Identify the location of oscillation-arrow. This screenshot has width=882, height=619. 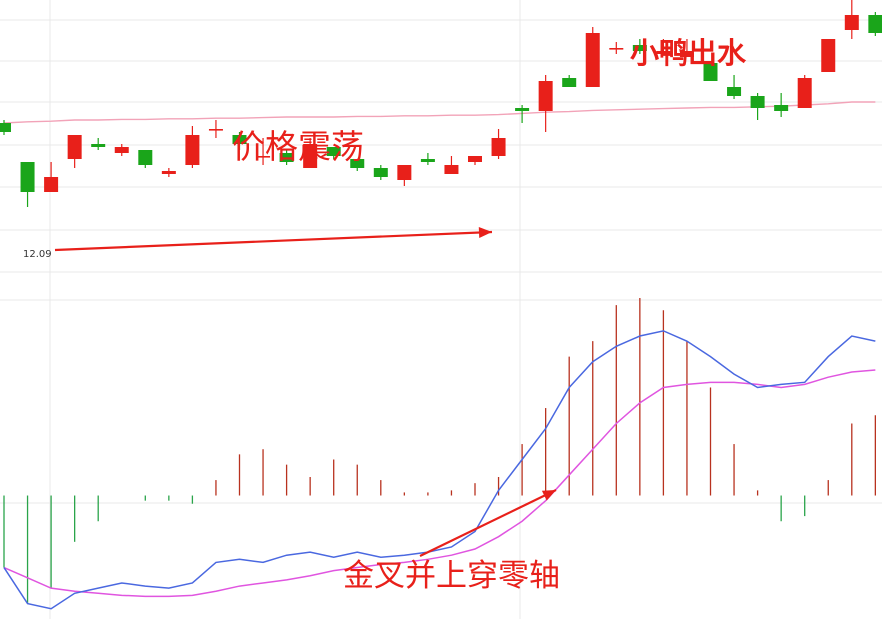
(273, 239).